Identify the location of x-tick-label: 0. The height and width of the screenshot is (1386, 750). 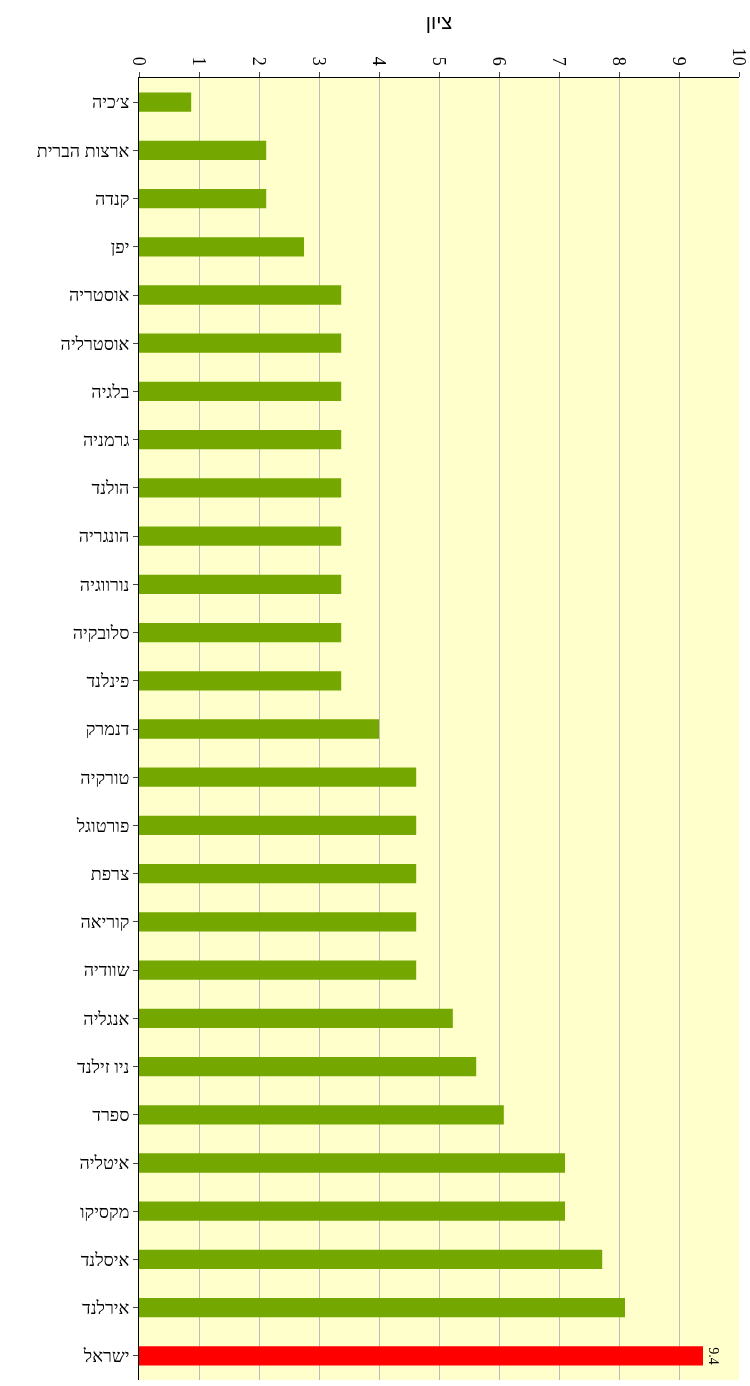
(139, 61).